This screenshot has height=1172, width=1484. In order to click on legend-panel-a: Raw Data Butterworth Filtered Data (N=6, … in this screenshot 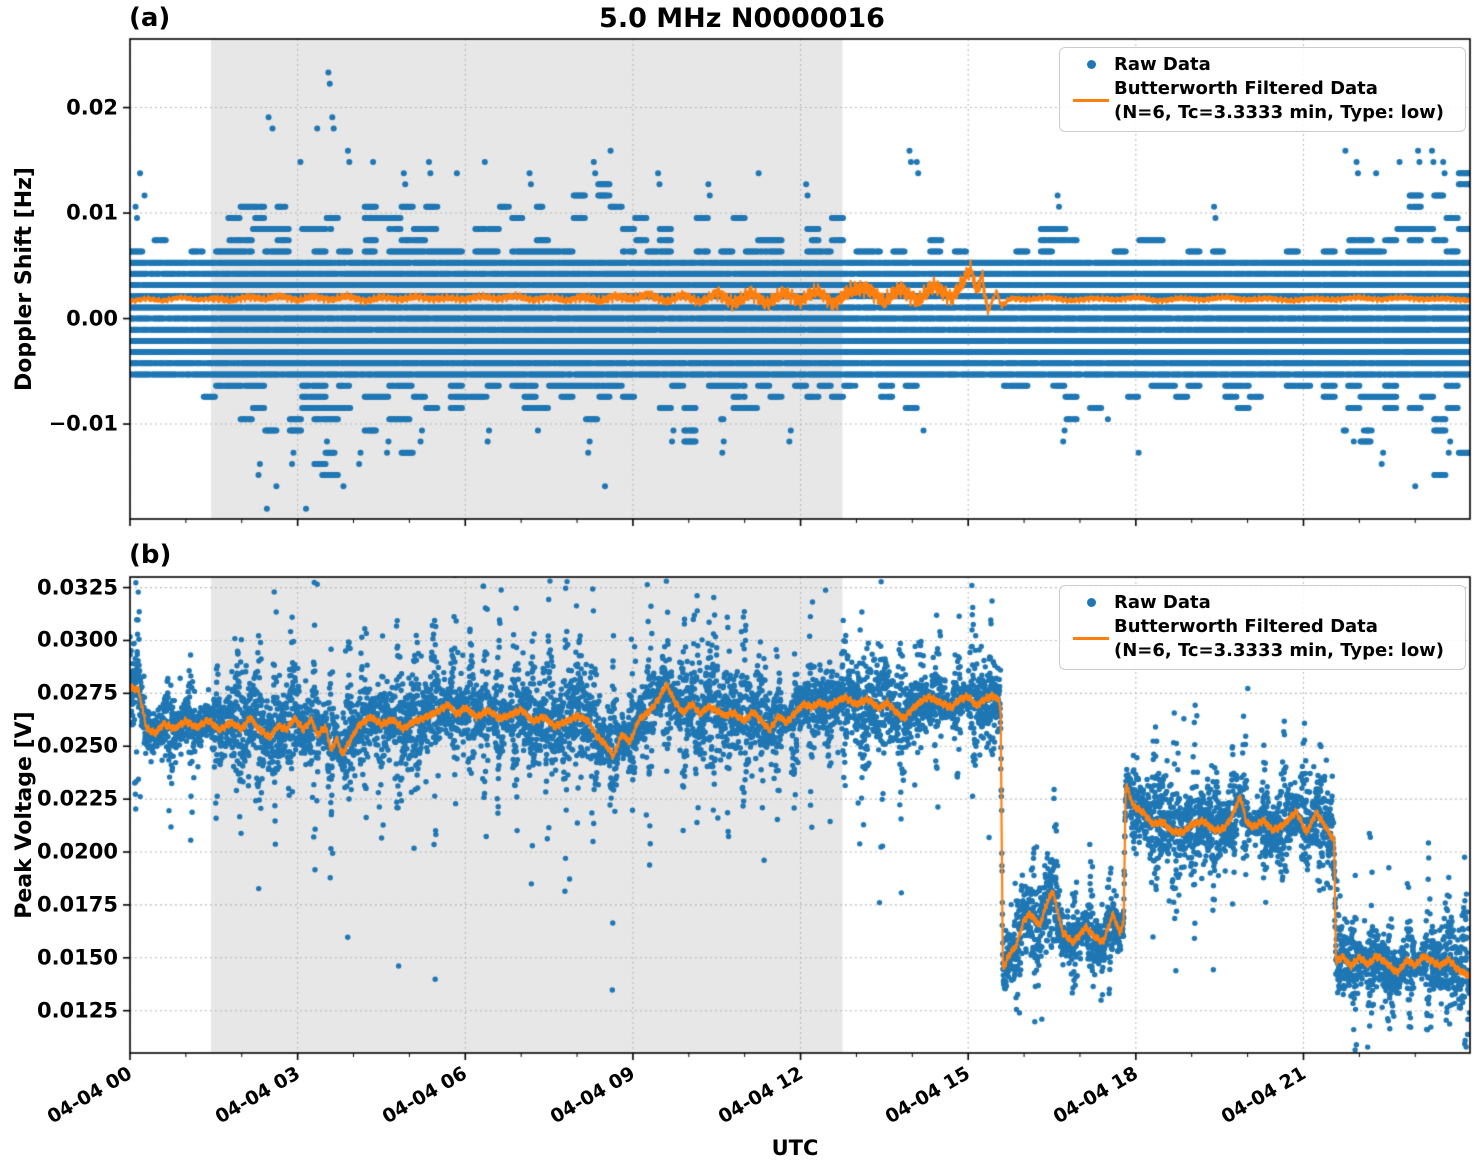, I will do `click(1262, 90)`.